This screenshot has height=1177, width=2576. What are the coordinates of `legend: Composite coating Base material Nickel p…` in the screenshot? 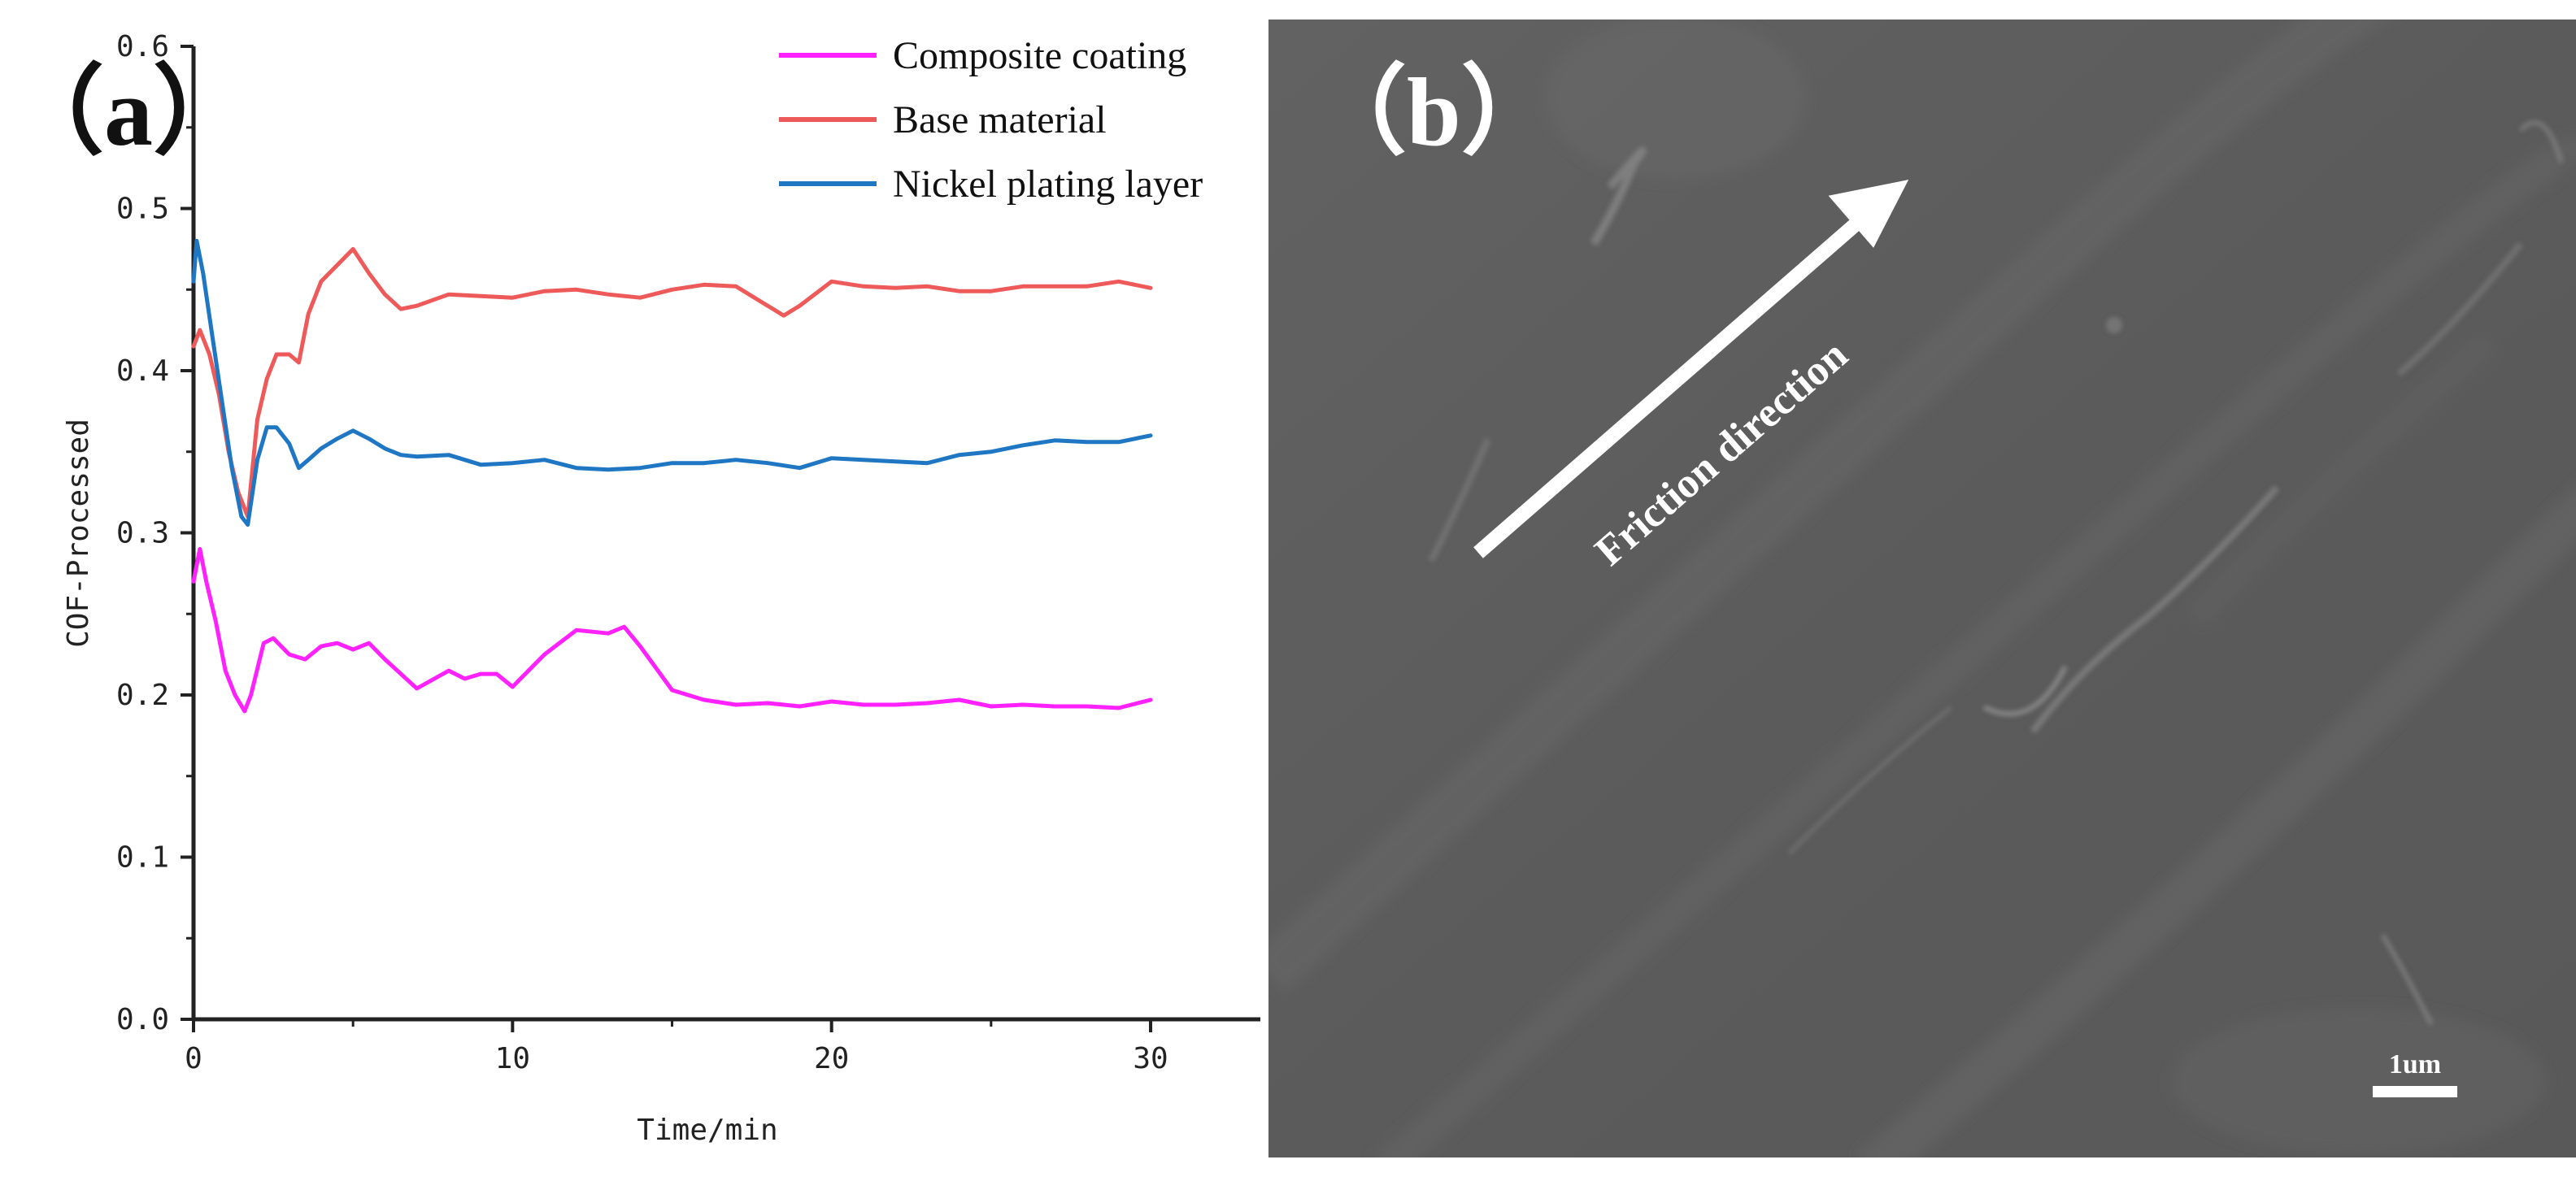 It's located at (991, 120).